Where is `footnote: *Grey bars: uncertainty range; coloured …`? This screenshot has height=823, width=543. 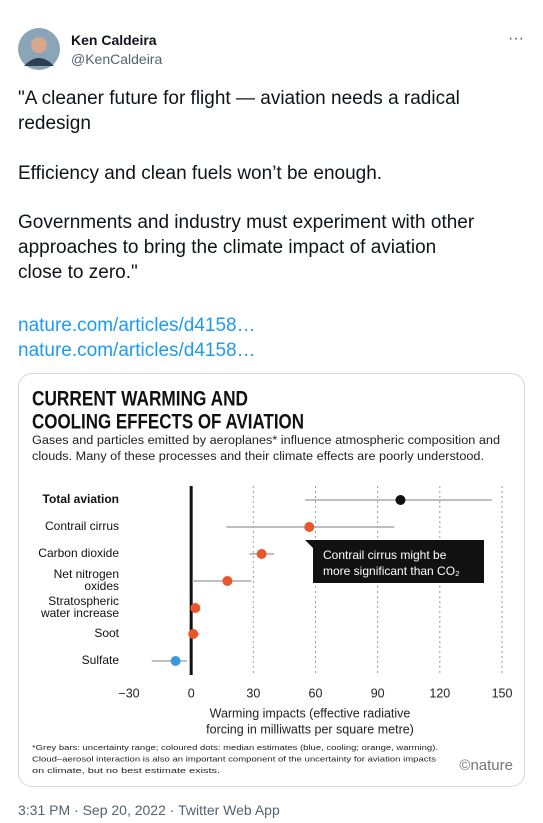 footnote: *Grey bars: uncertainty range; coloured … is located at coordinates (235, 747).